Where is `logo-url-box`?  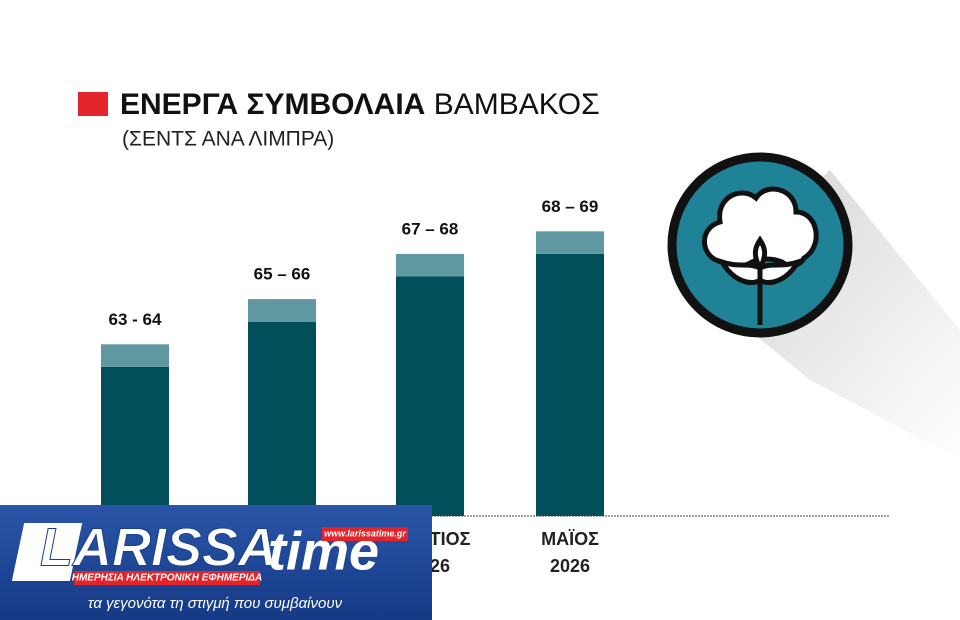
logo-url-box is located at coordinates (365, 534).